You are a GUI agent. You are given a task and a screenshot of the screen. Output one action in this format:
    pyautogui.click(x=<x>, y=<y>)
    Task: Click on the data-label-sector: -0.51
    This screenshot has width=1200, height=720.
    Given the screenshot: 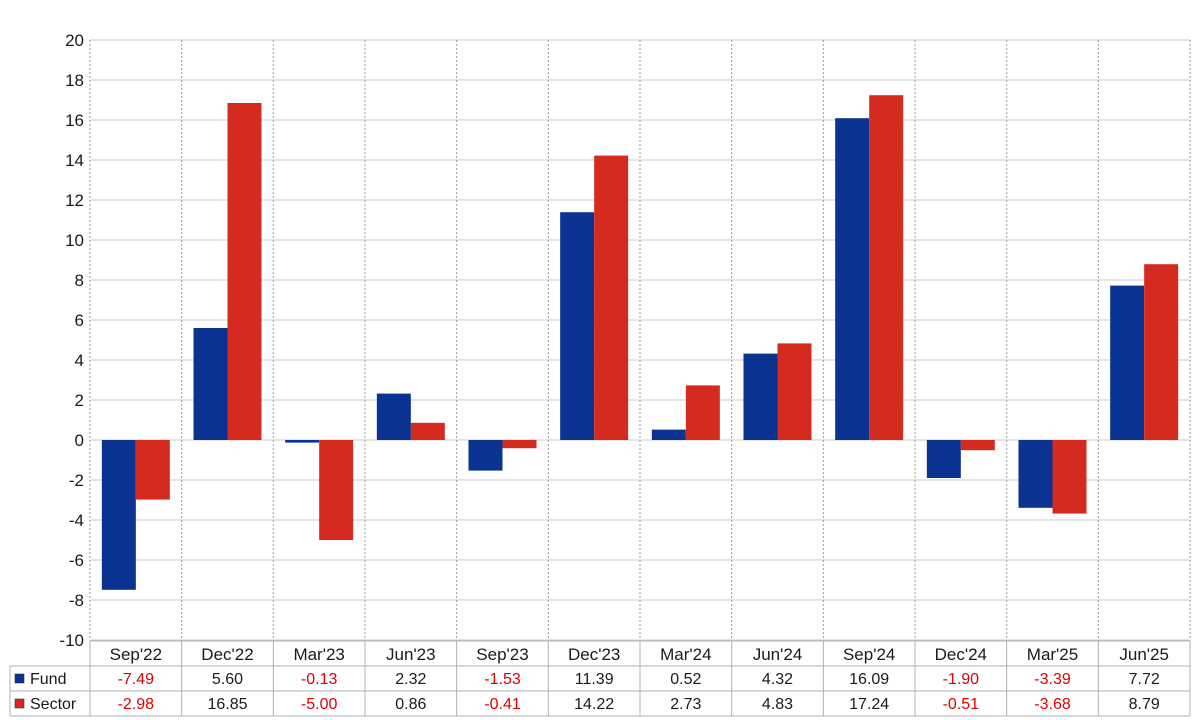 What is the action you would take?
    pyautogui.click(x=961, y=704)
    